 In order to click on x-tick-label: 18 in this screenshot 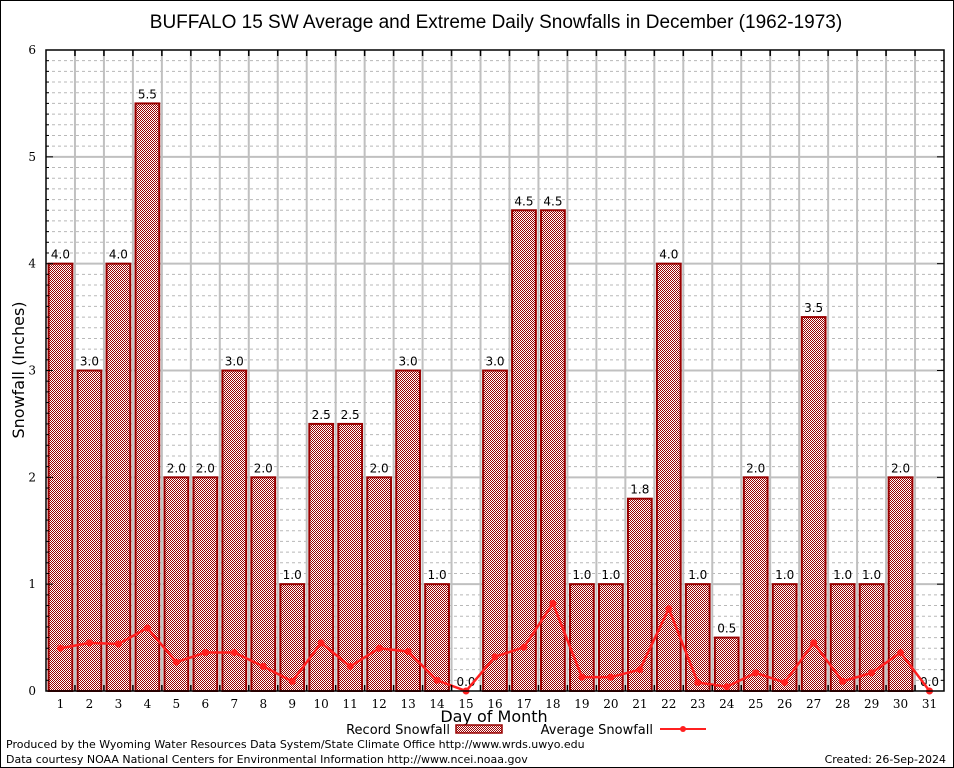, I will do `click(552, 704)`.